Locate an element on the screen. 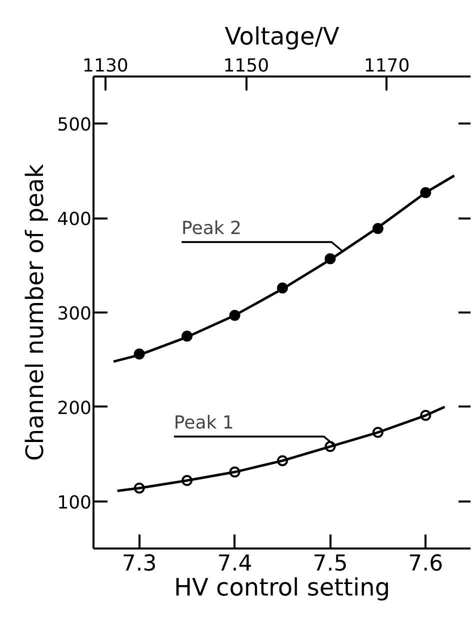 Image resolution: width=471 pixels, height=629 pixels. x-axis-title: HV control setting is located at coordinates (282, 588).